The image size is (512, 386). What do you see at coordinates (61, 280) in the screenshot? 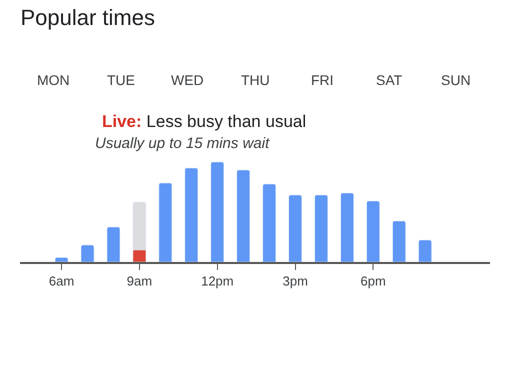
I see `x-tick-label: 6am` at bounding box center [61, 280].